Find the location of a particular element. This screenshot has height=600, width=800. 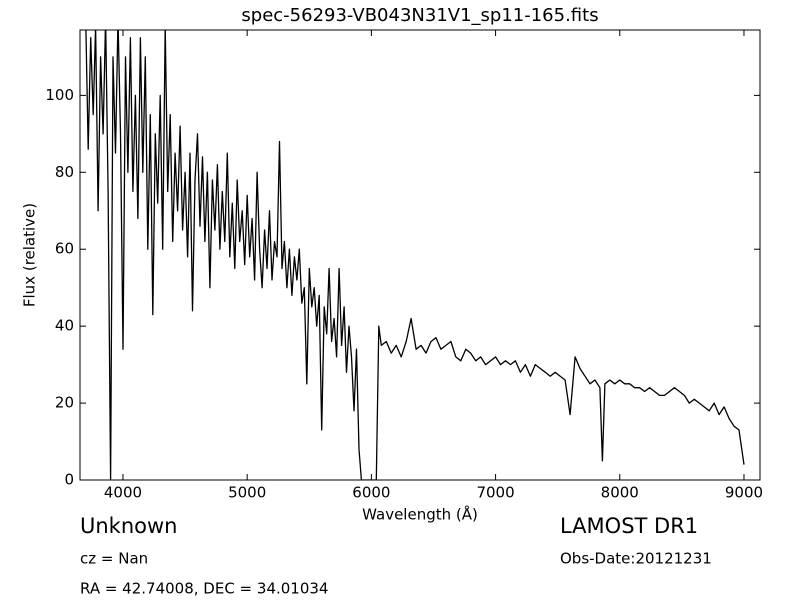

object-class: Unknown is located at coordinates (128, 526).